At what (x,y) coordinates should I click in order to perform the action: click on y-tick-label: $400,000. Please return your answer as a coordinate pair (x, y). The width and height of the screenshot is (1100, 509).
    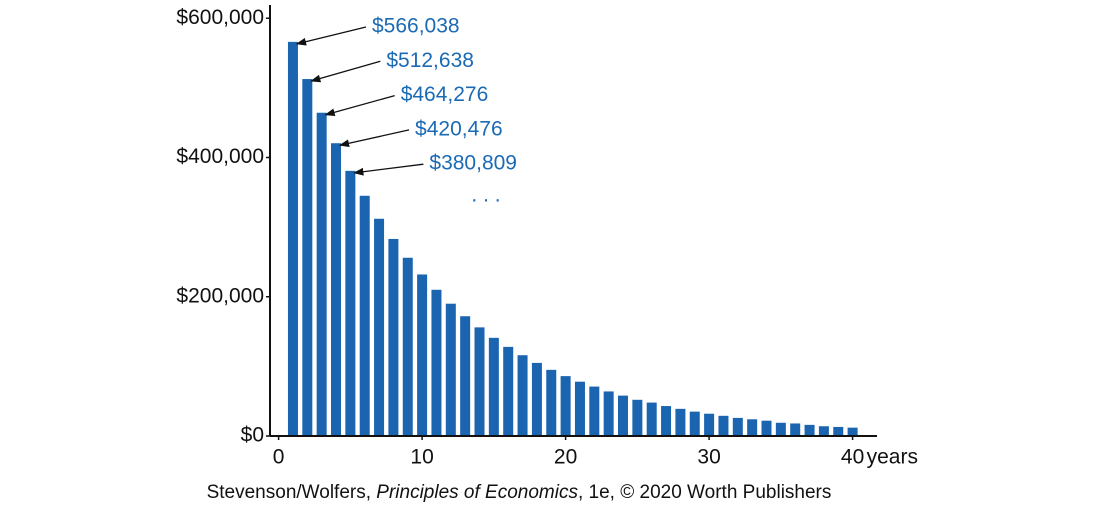
    Looking at the image, I should click on (220, 156).